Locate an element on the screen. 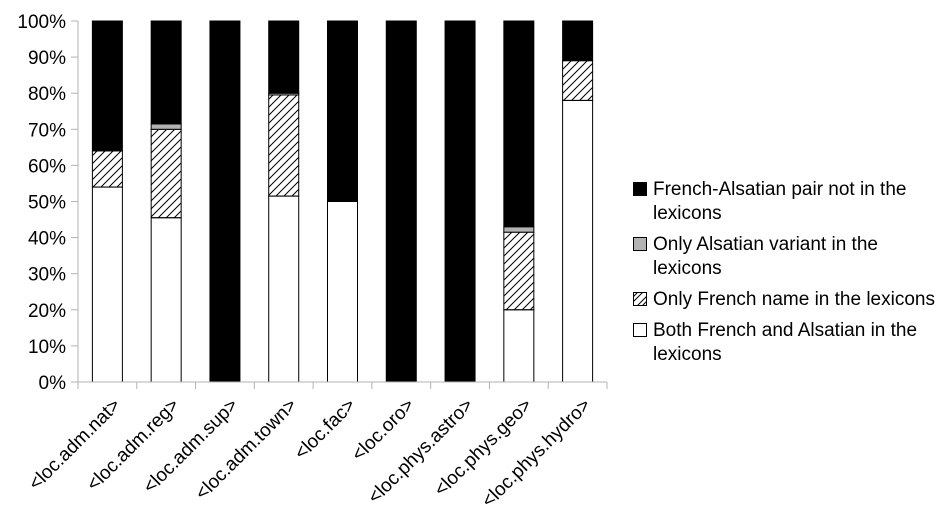  x-category-label: <loc.phys.hydro> is located at coordinates (536, 453).